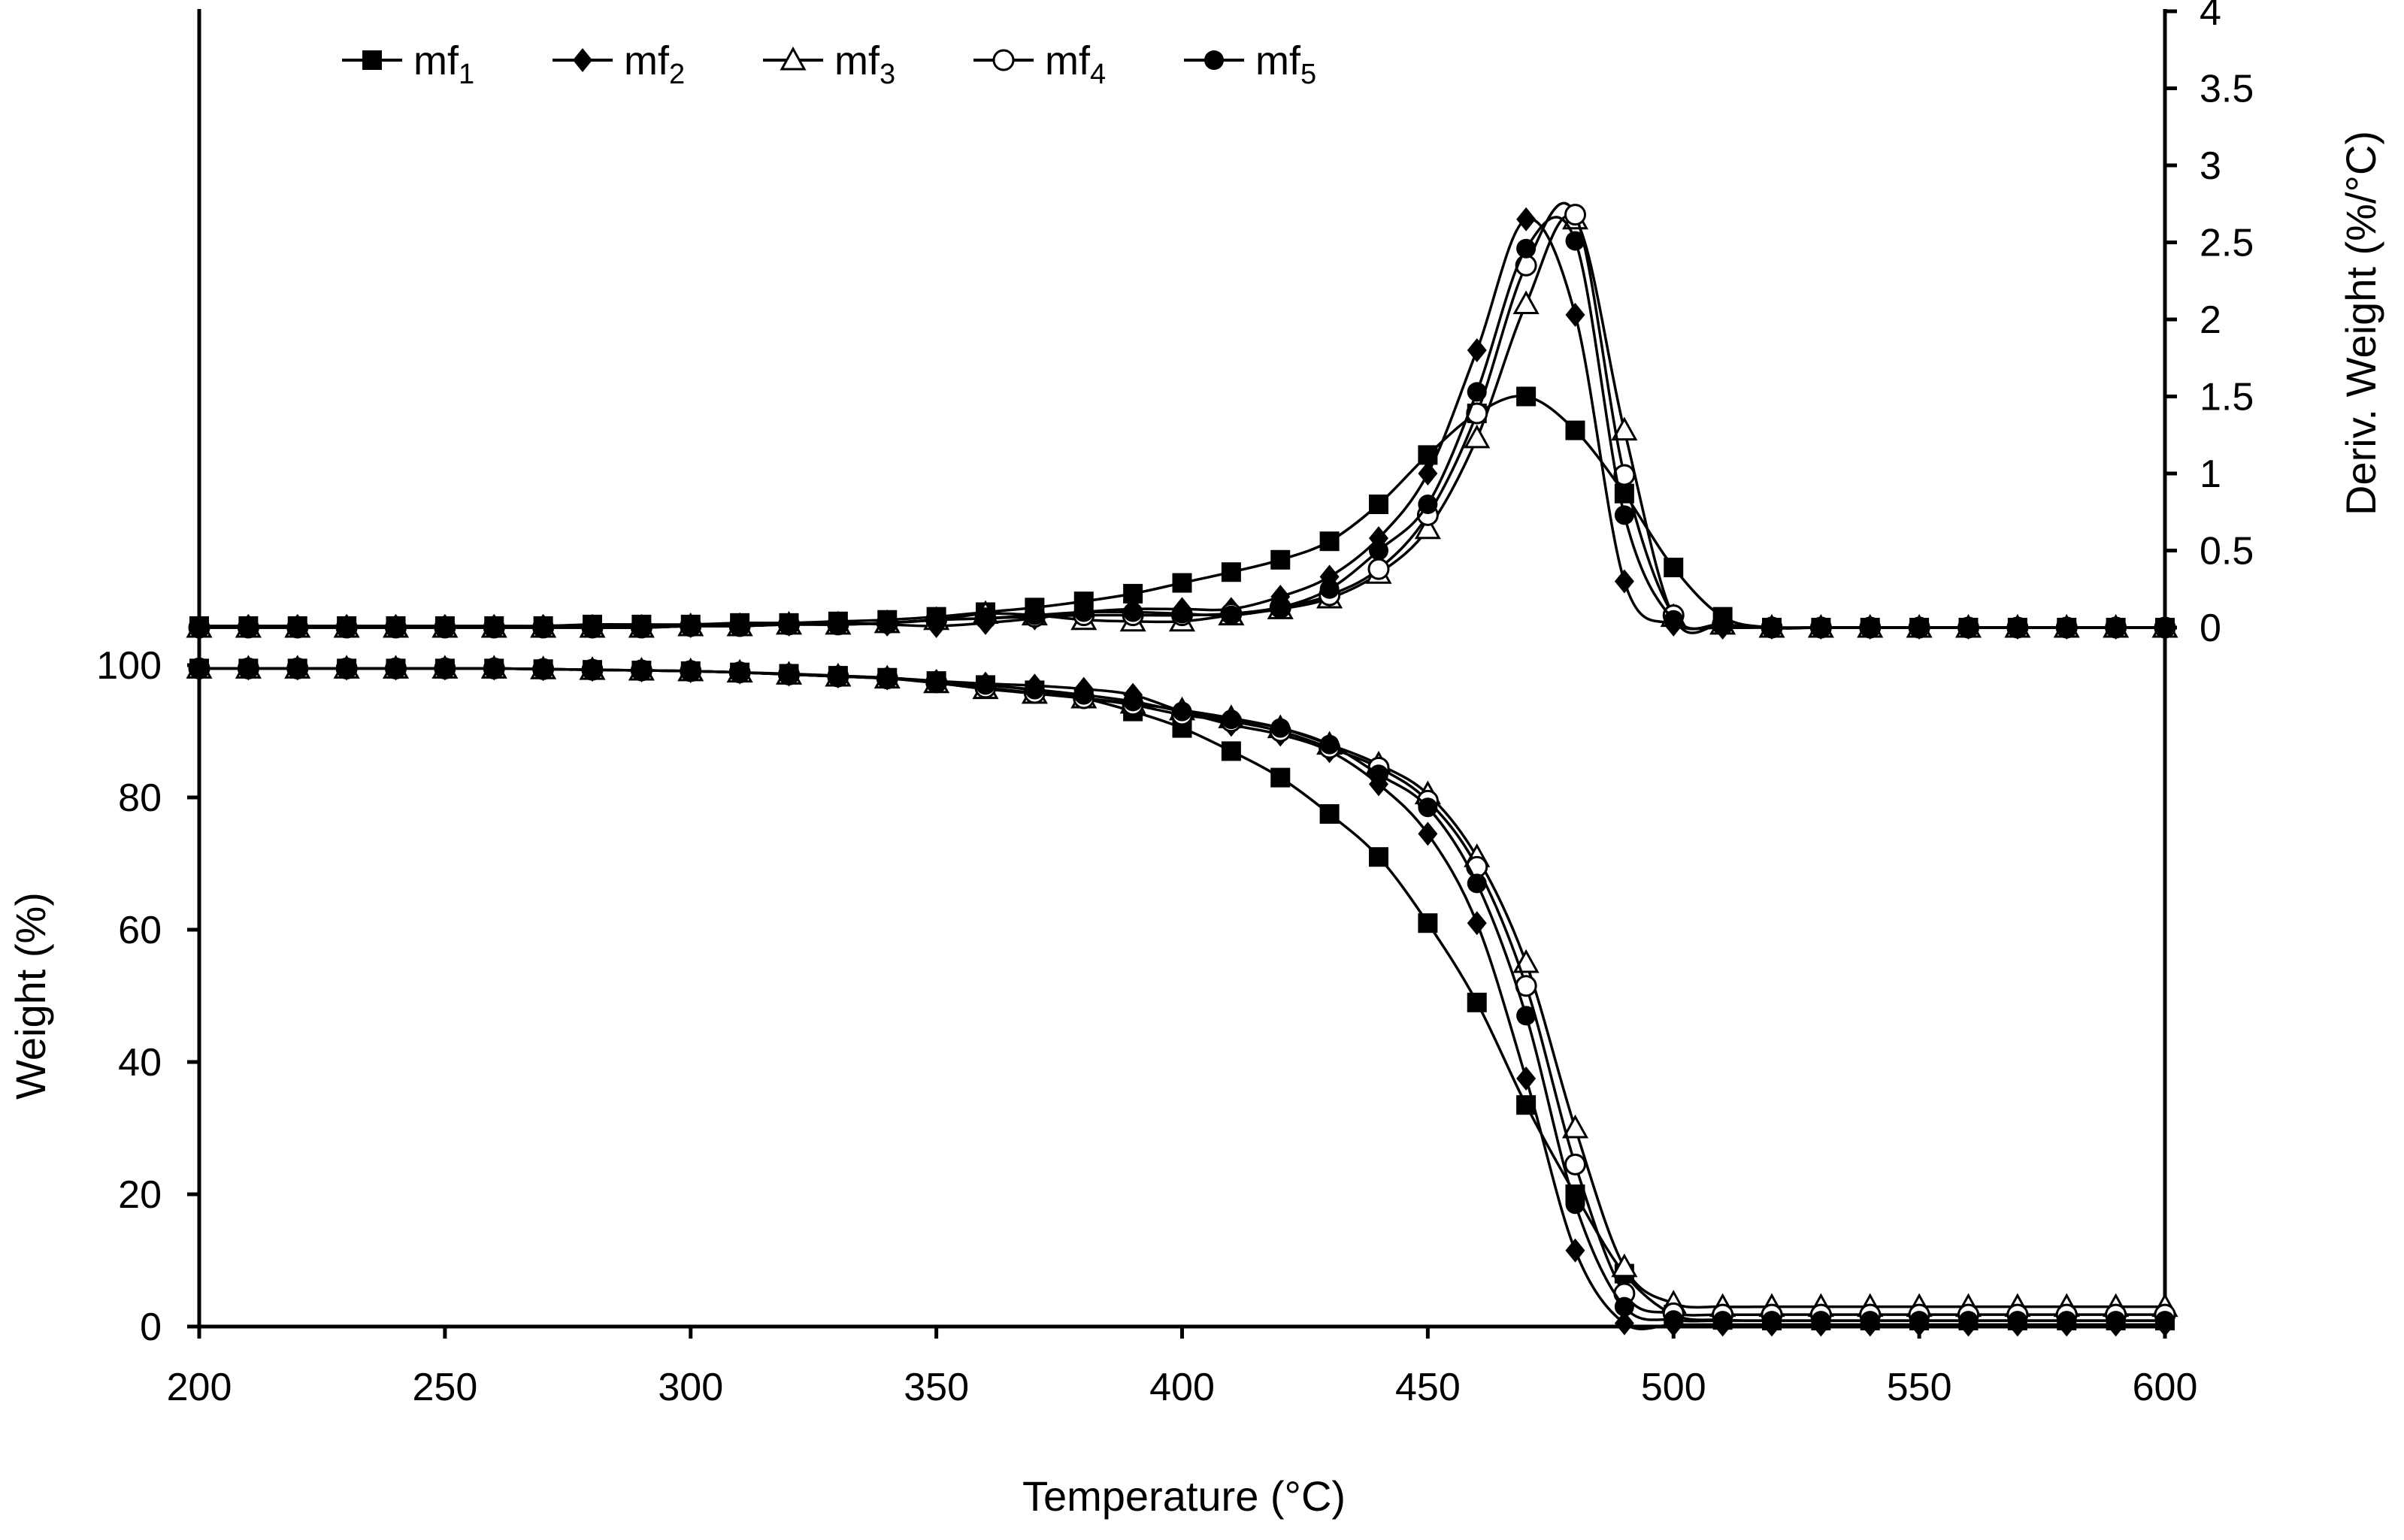 The width and height of the screenshot is (2404, 1540). I want to click on right-tick-label: 0, so click(2210, 628).